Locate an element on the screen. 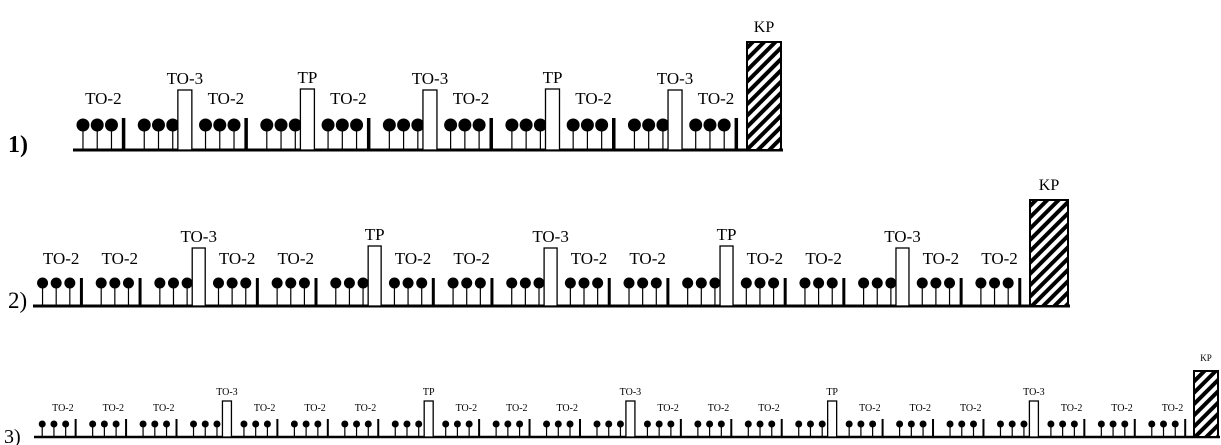 This screenshot has height=445, width=1221. row-label: 1) is located at coordinates (18, 145).